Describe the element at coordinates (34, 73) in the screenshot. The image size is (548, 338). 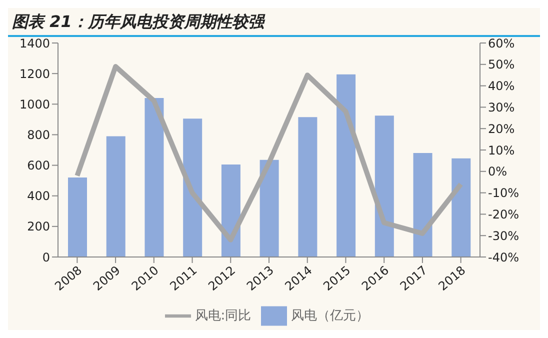
I see `y-tick-label: 1200` at that location.